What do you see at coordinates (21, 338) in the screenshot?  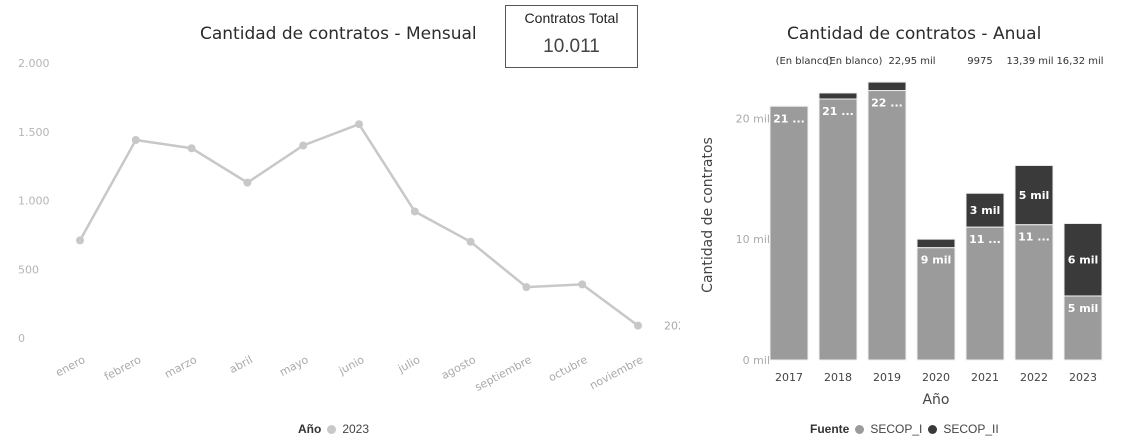 I see `y-tick-label: 0` at bounding box center [21, 338].